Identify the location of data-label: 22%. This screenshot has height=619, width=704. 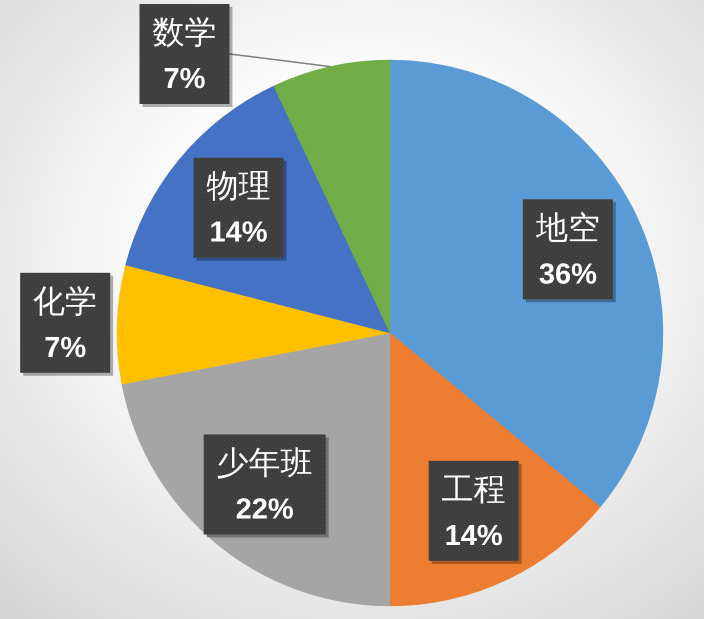
(265, 509).